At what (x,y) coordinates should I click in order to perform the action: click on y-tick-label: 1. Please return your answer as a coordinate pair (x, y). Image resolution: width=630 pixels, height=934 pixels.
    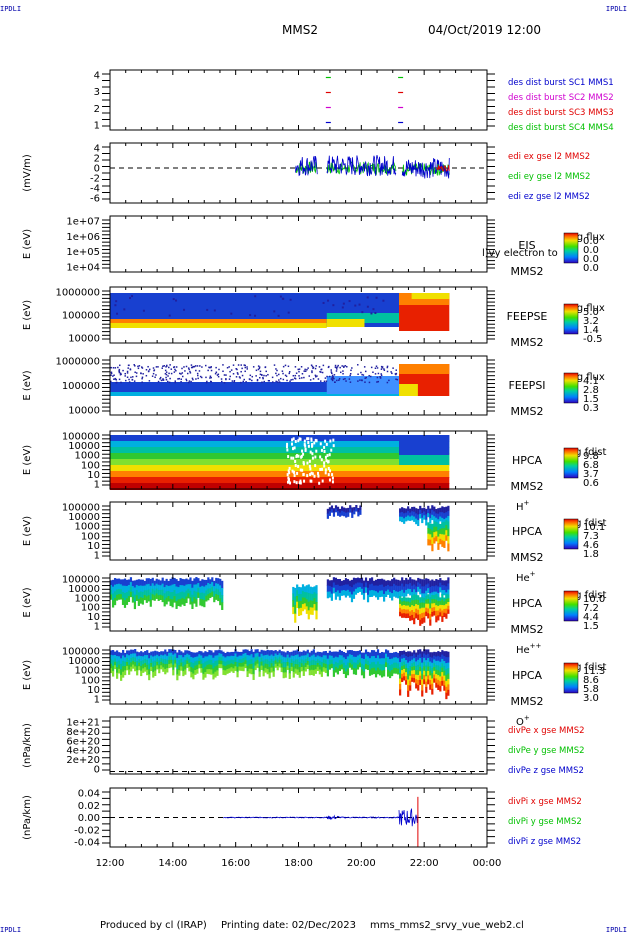
    Looking at the image, I should click on (97, 485).